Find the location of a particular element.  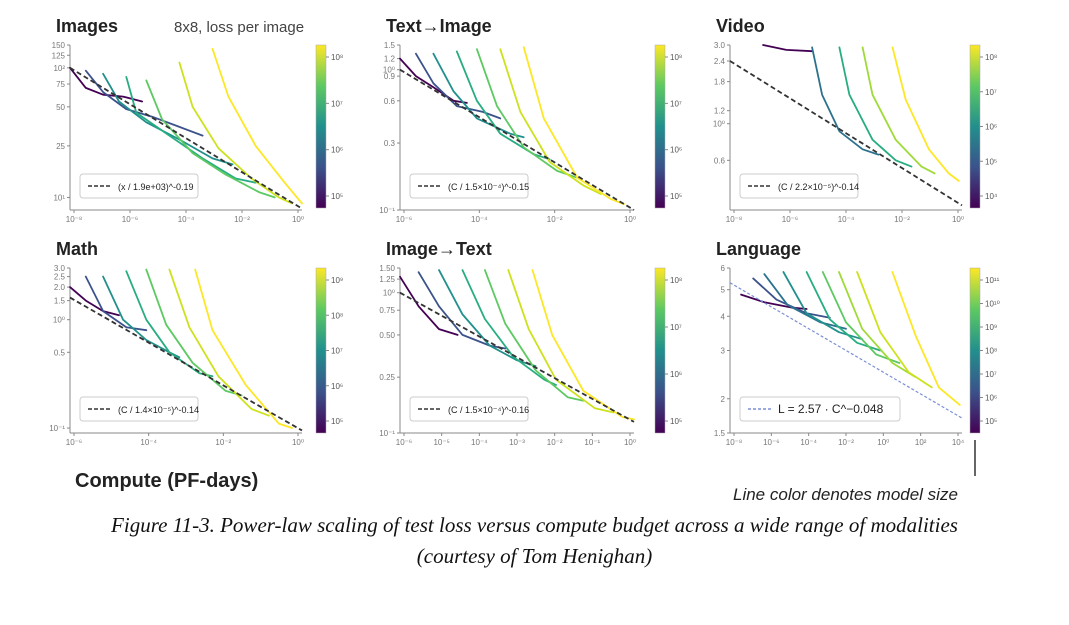

y-tick-label: 10¹ is located at coordinates (59, 197).